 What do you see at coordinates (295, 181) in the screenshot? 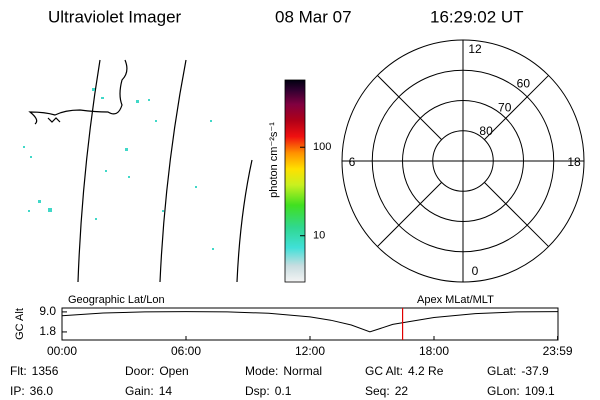
I see `colorbar` at bounding box center [295, 181].